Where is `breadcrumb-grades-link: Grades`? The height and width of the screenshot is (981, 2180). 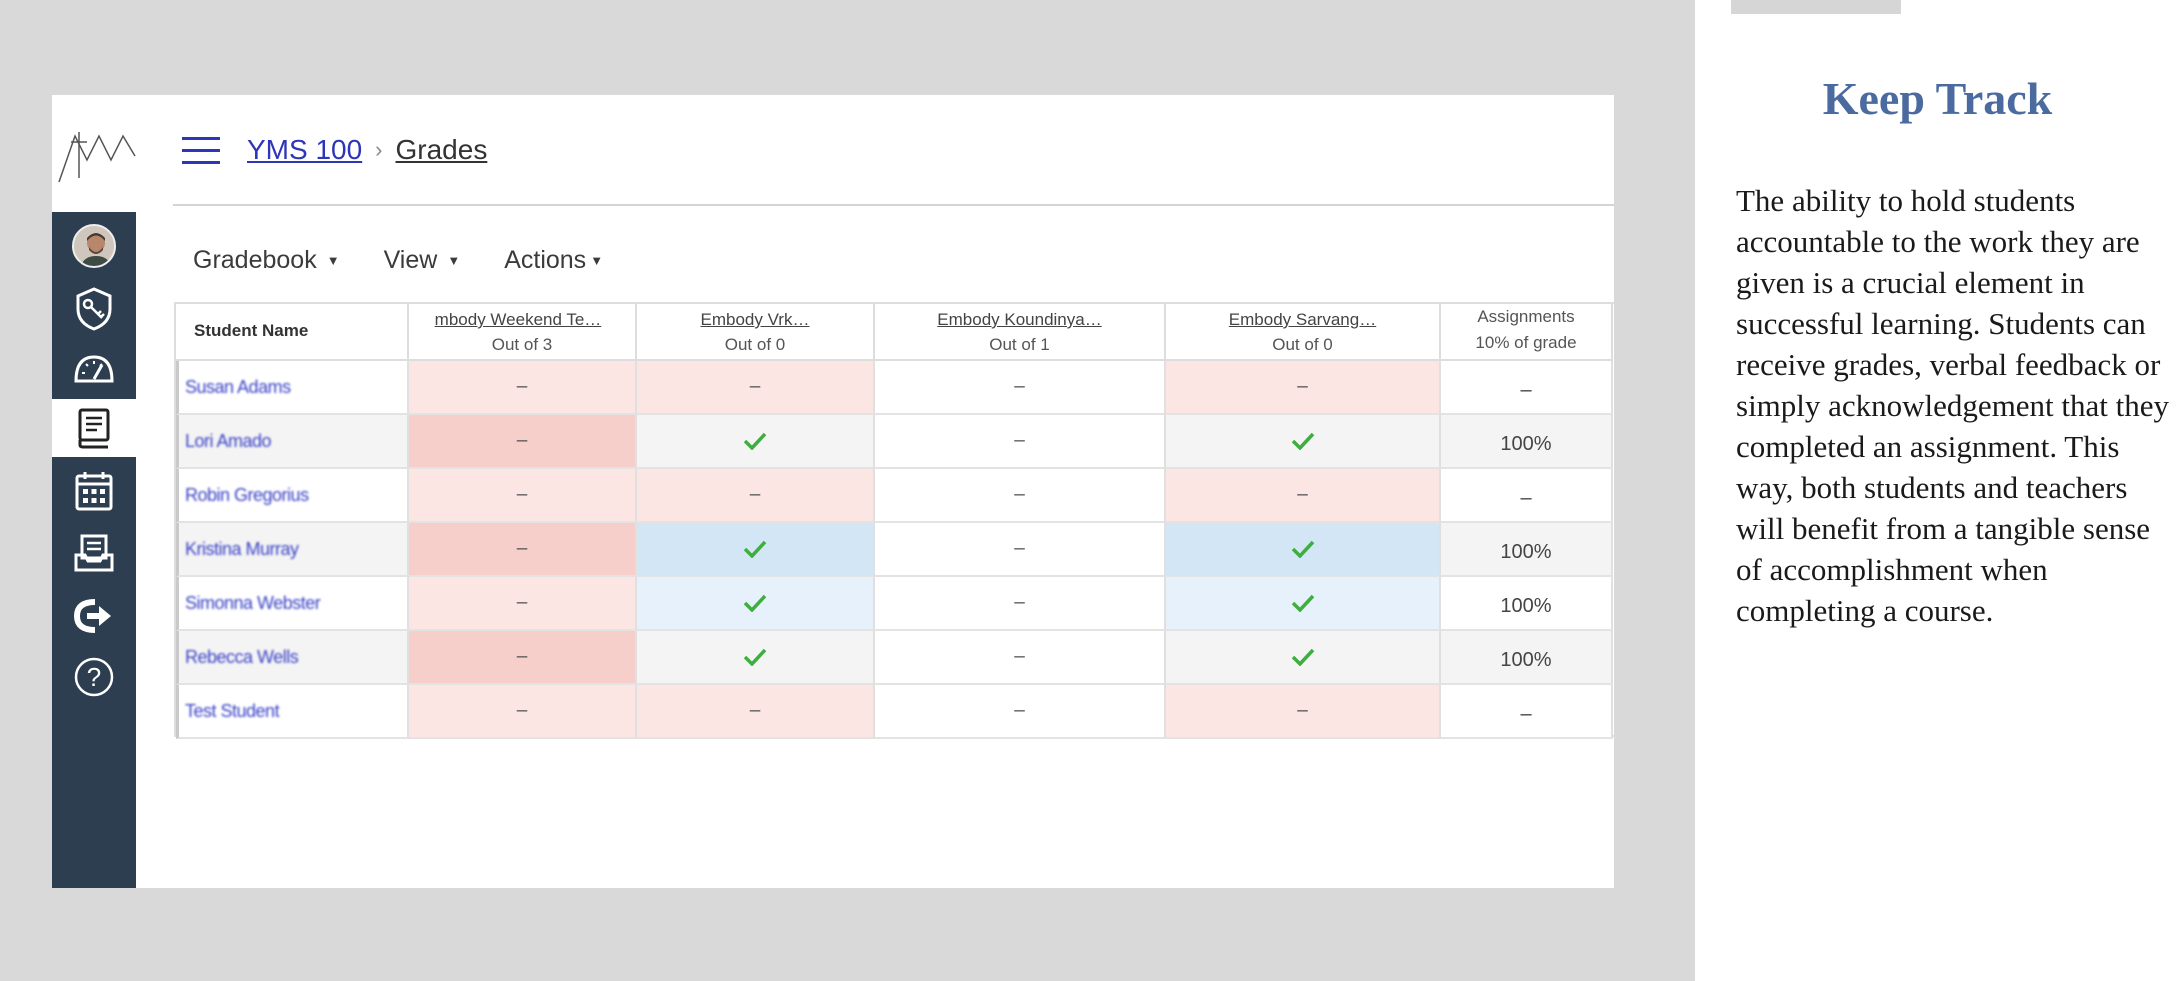 breadcrumb-grades-link: Grades is located at coordinates (441, 149).